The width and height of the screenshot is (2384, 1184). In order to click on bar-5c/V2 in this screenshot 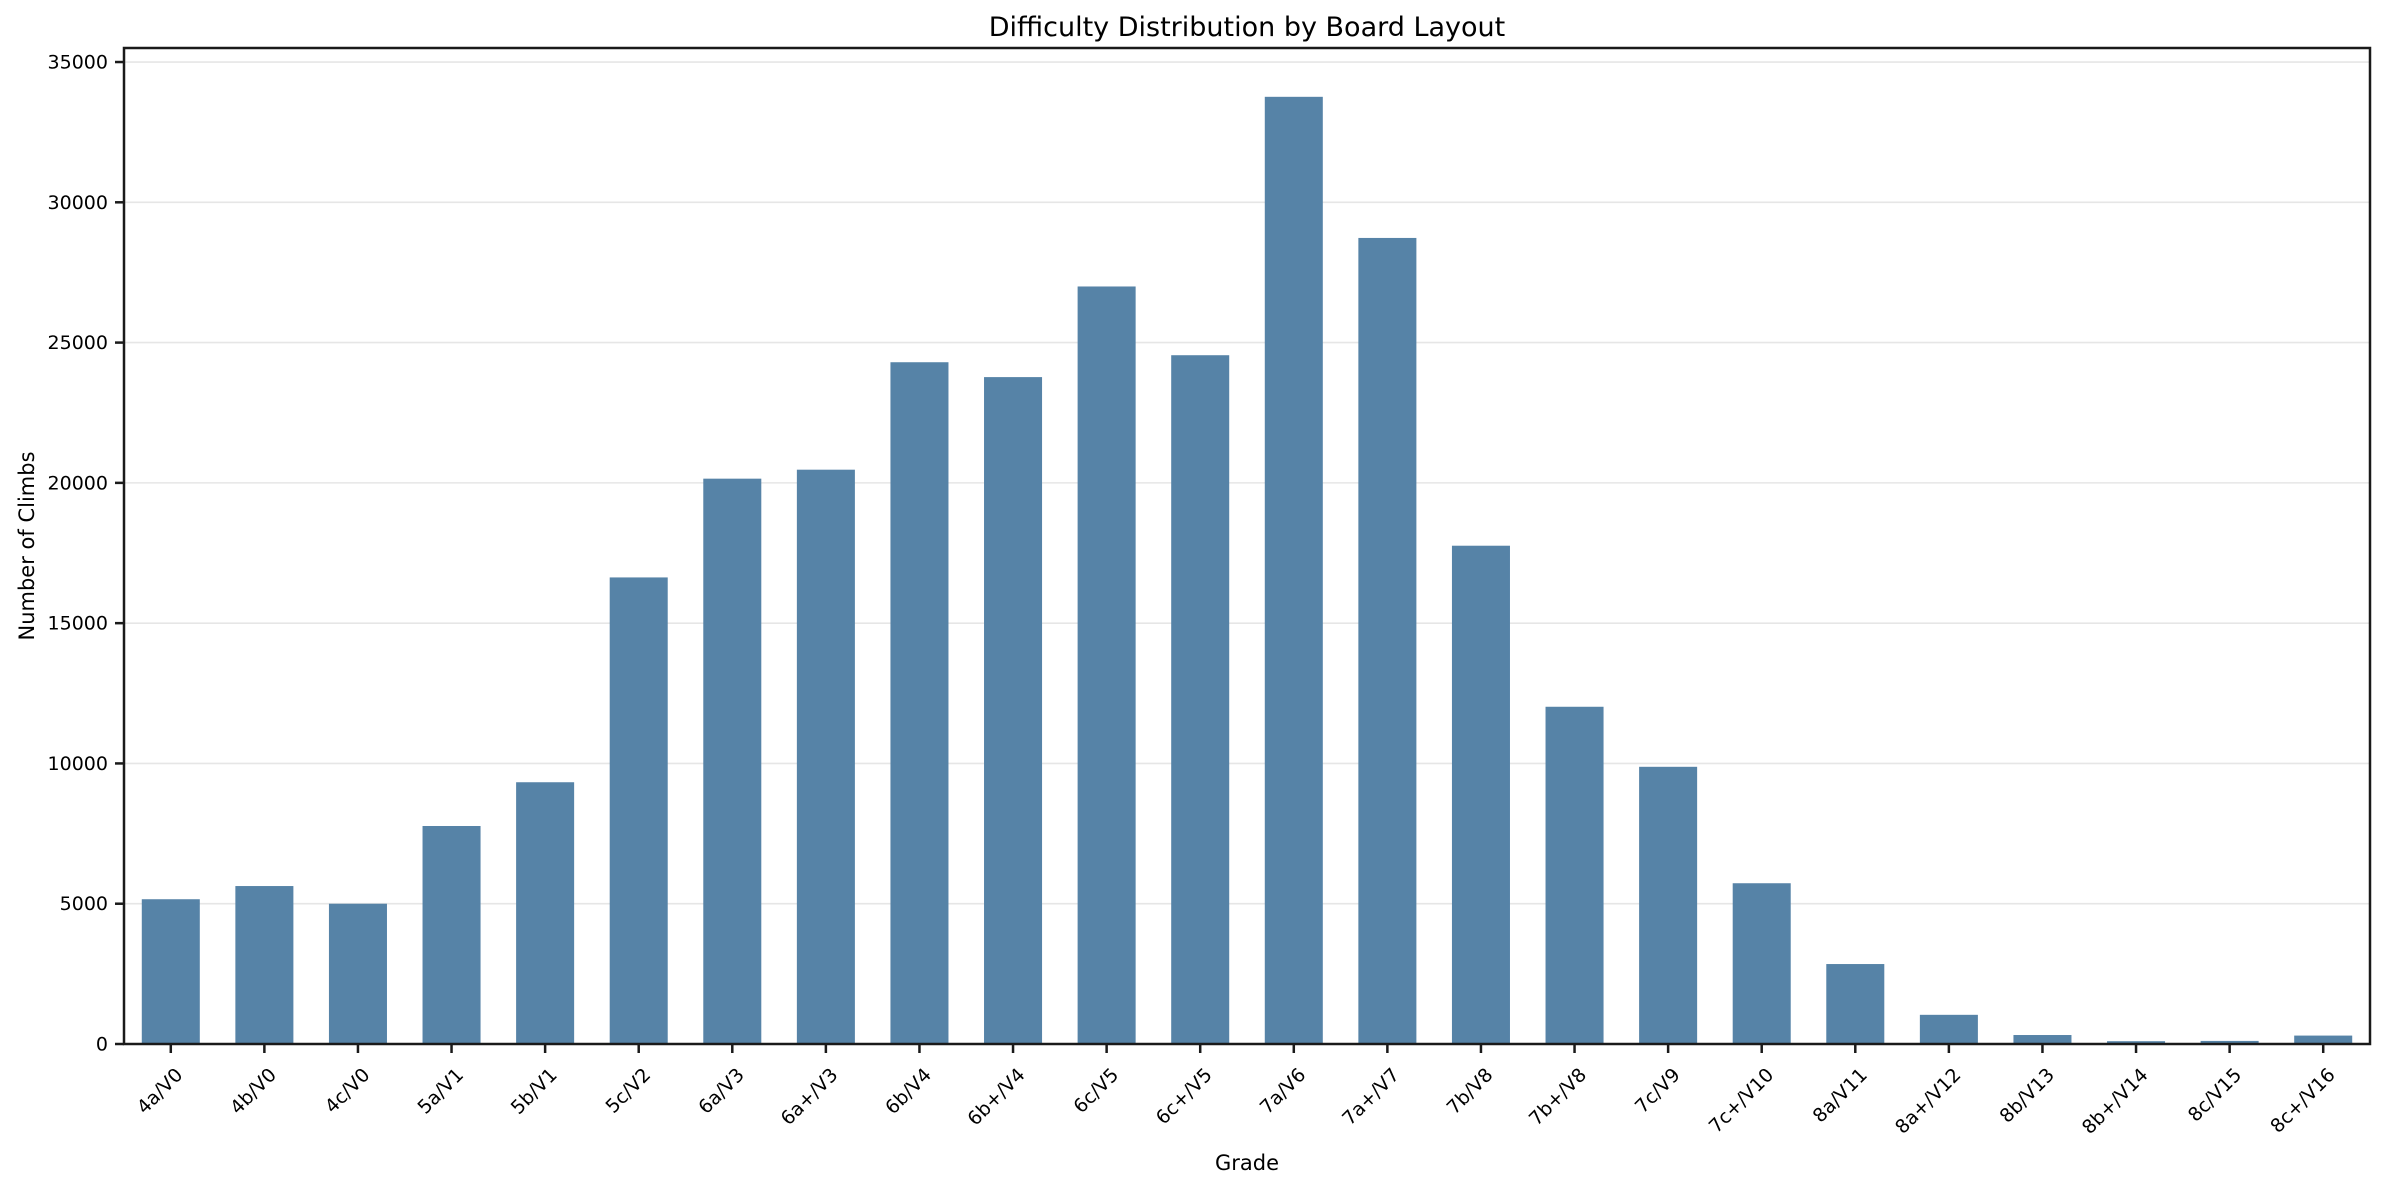, I will do `click(638, 810)`.